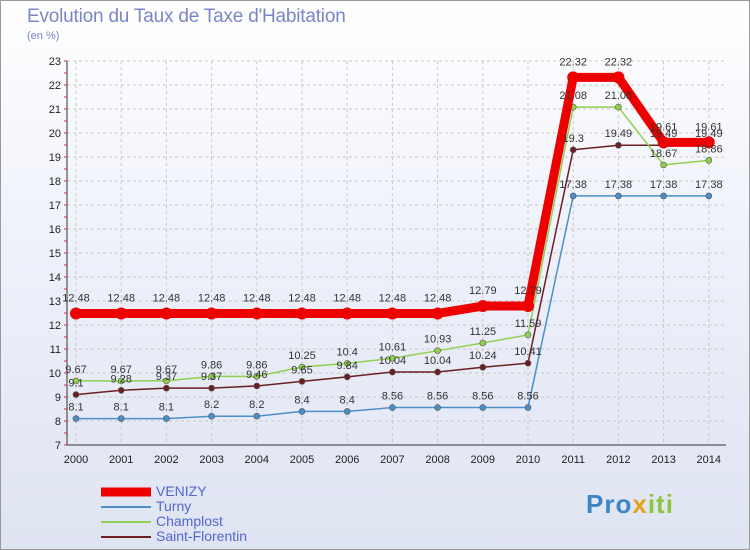 This screenshot has width=750, height=550. What do you see at coordinates (640, 504) in the screenshot?
I see `logo-part-2: x` at bounding box center [640, 504].